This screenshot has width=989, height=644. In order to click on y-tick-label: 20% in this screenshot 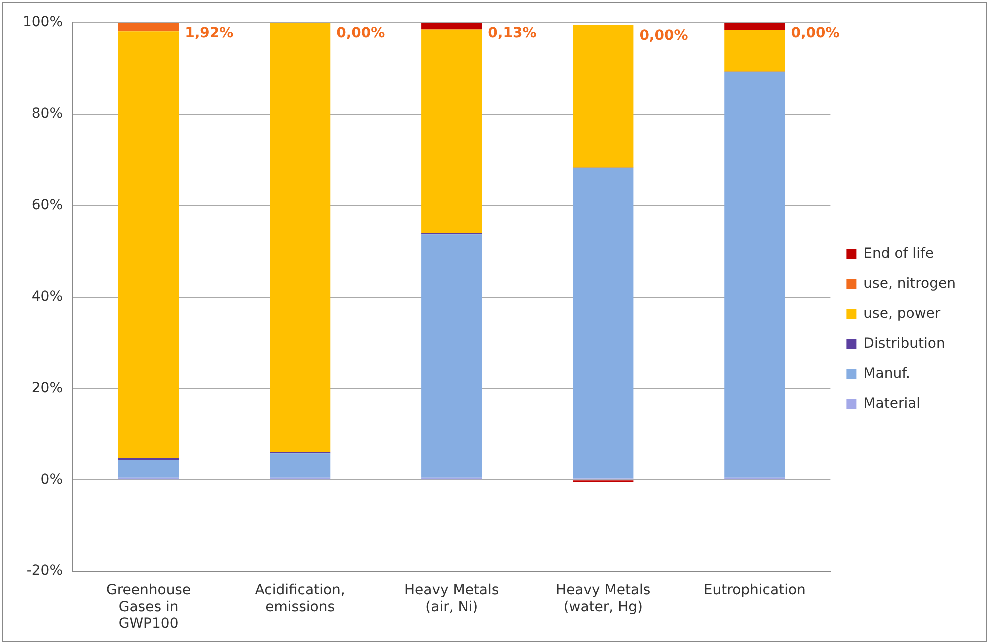, I will do `click(48, 388)`.